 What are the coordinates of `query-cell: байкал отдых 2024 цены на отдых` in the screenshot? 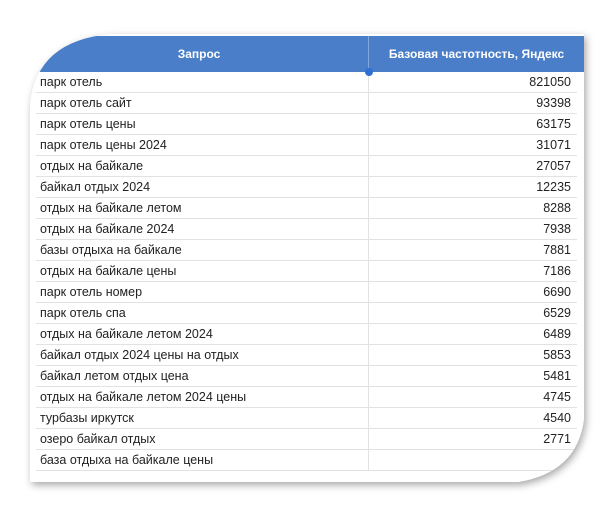 It's located at (202, 355).